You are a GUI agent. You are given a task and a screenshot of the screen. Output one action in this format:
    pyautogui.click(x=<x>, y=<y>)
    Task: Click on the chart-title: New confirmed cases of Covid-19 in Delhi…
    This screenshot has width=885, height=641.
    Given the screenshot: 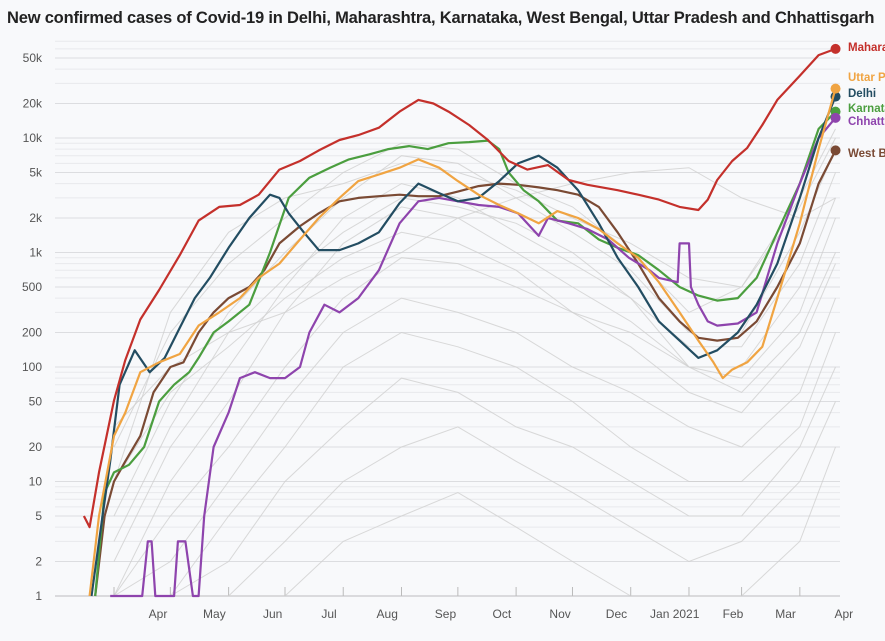 What is the action you would take?
    pyautogui.click(x=441, y=18)
    